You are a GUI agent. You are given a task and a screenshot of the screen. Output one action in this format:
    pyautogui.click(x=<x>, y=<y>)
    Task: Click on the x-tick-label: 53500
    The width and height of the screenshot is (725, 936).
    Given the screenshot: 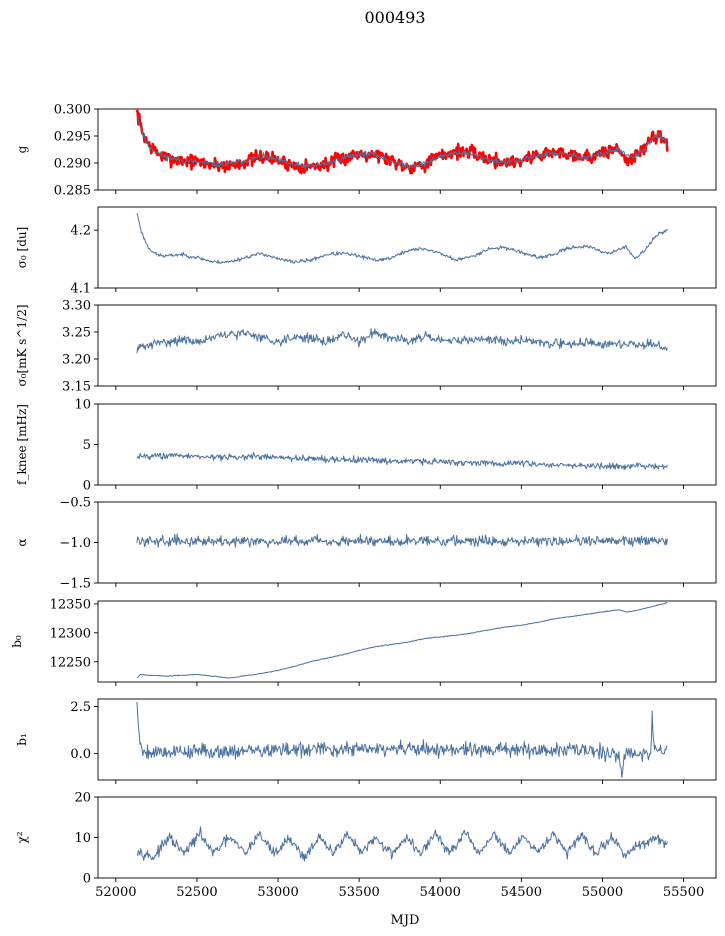 What is the action you would take?
    pyautogui.click(x=358, y=892)
    